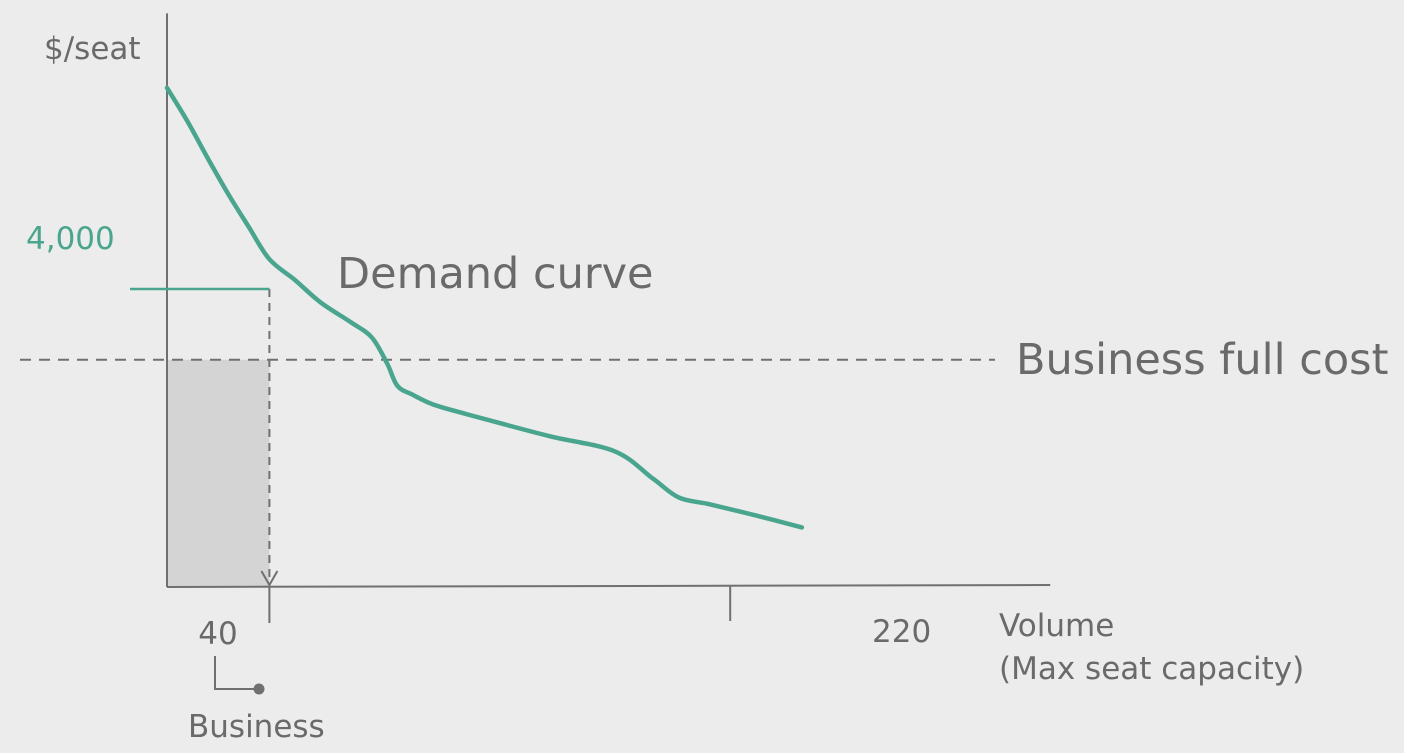  What do you see at coordinates (608, 586) in the screenshot?
I see `x-axis` at bounding box center [608, 586].